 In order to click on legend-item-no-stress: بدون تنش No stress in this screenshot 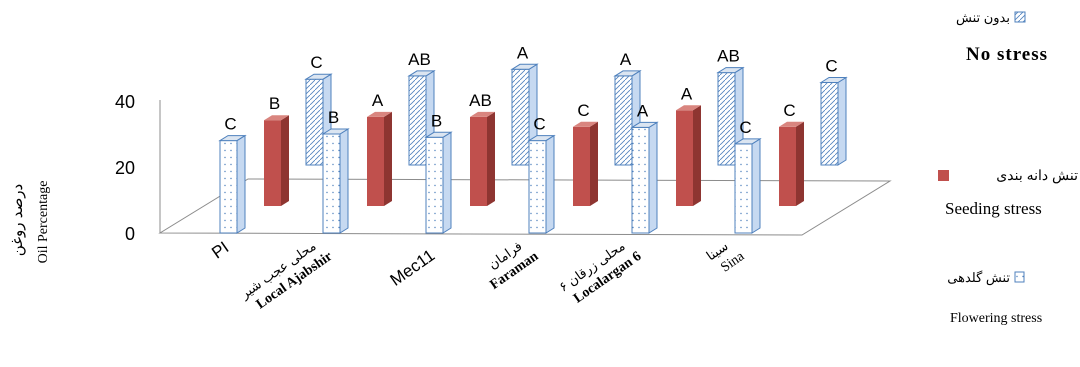, I will do `click(1002, 37)`.